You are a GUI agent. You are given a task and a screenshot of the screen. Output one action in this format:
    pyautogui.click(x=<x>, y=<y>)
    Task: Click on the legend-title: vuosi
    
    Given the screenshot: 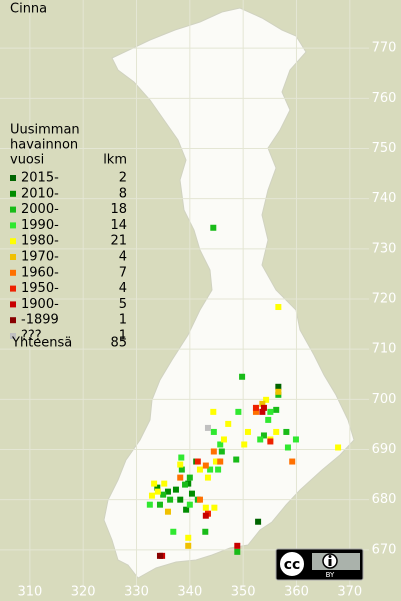 What is the action you would take?
    pyautogui.click(x=27, y=160)
    